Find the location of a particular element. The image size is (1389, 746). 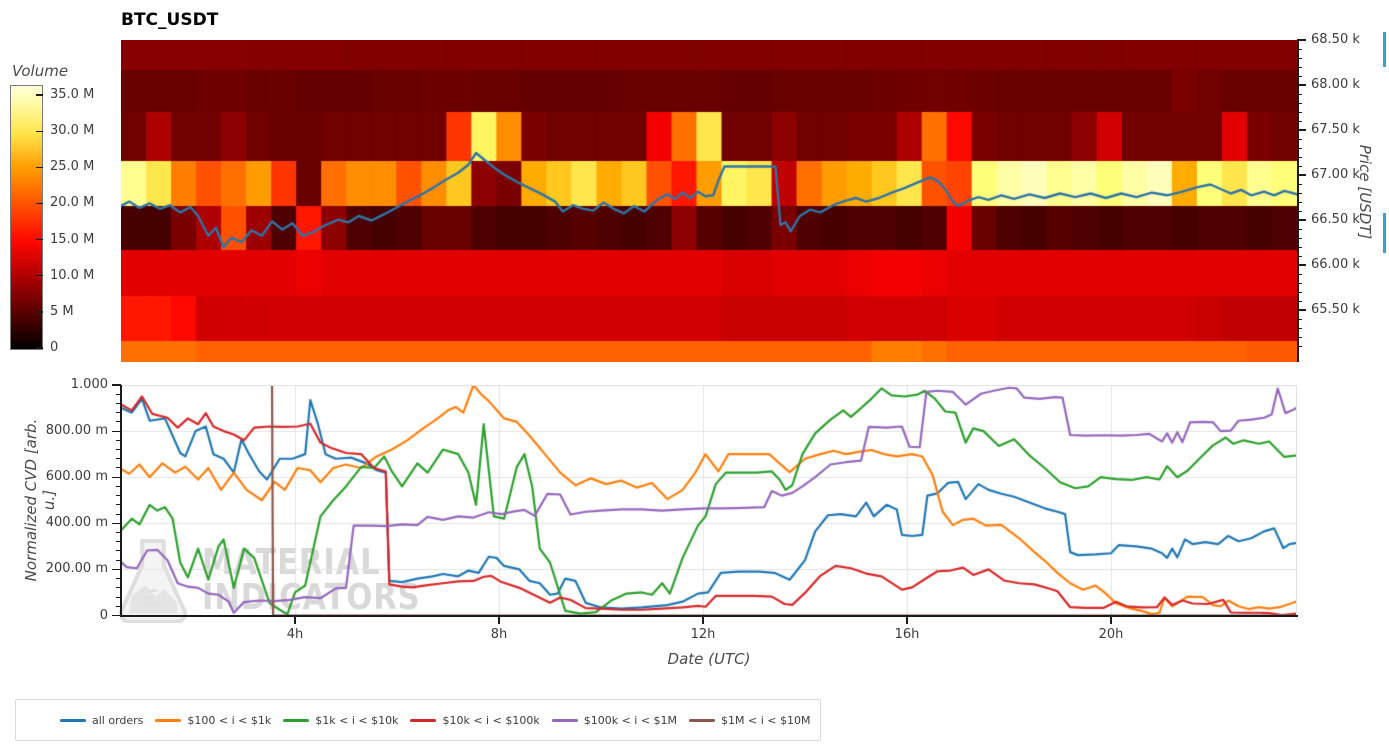

cvd-x-axis-title: Date (UTC) is located at coordinates (709, 659).